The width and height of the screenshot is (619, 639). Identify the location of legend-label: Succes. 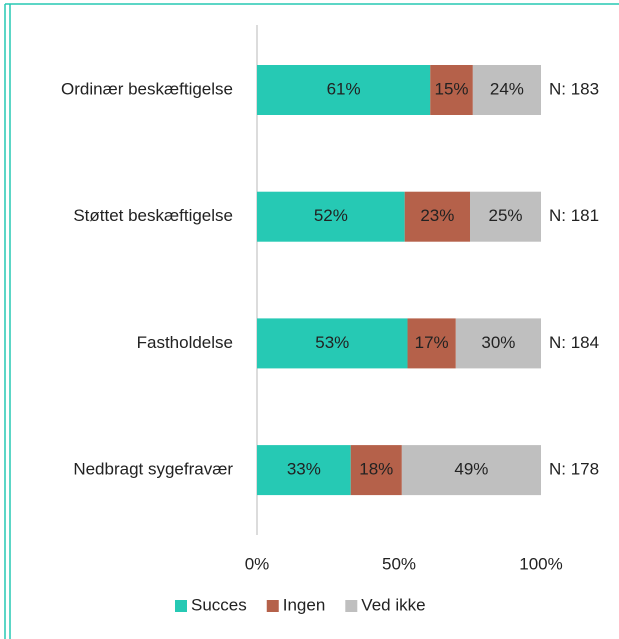
(219, 604).